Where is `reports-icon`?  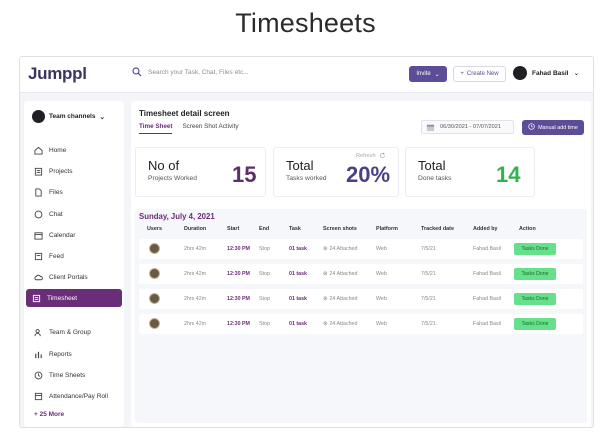
reports-icon is located at coordinates (38, 354).